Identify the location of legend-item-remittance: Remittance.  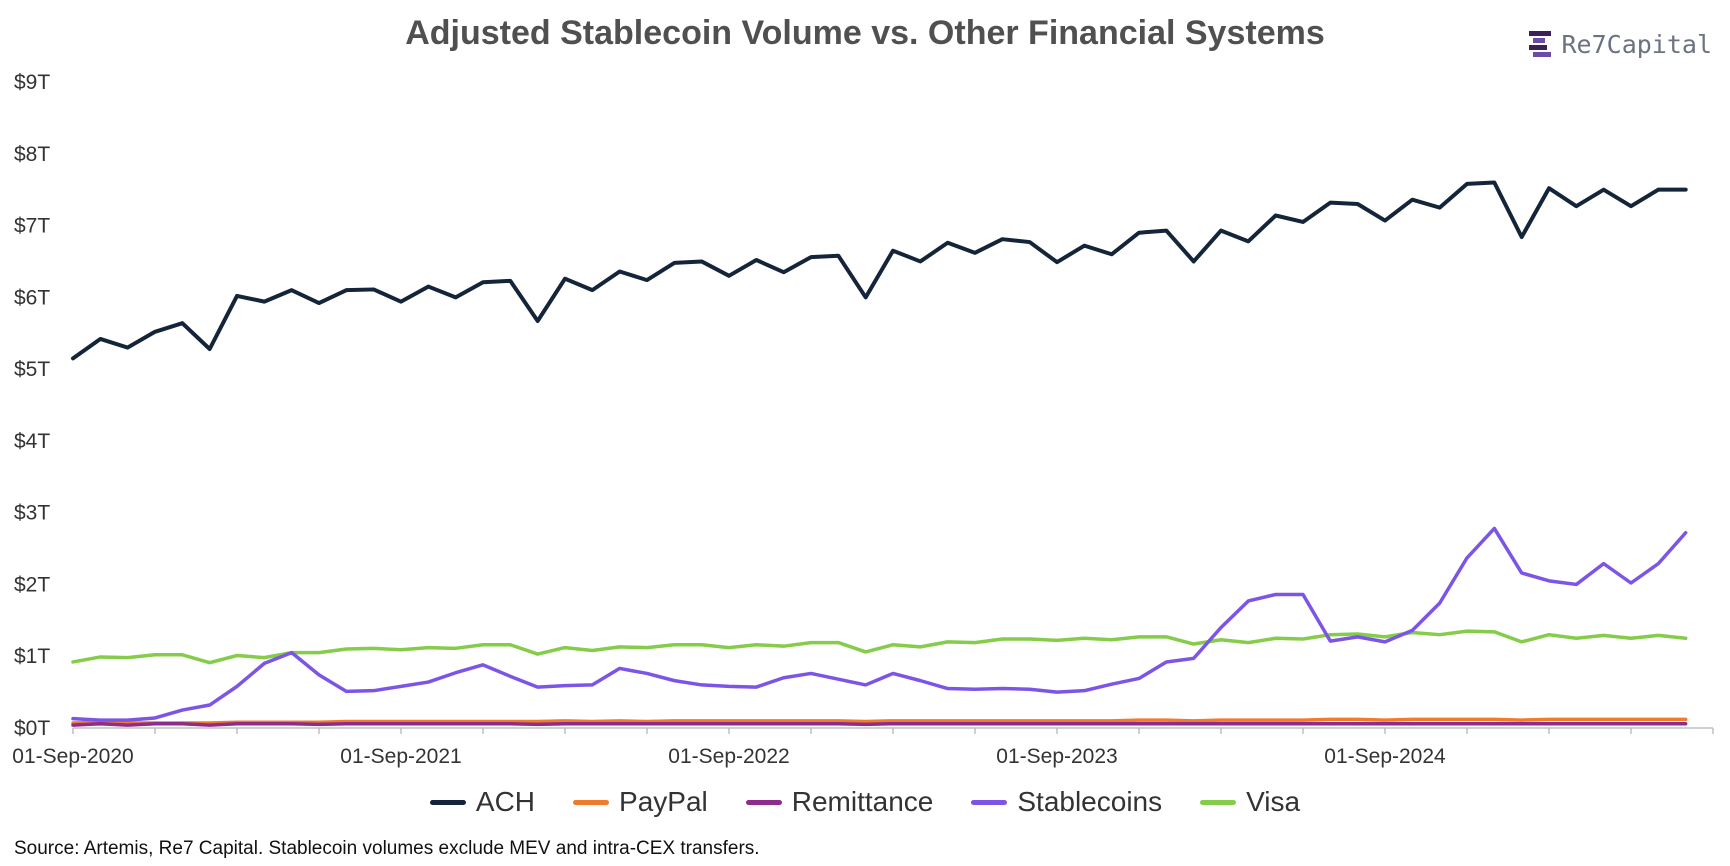
(839, 802).